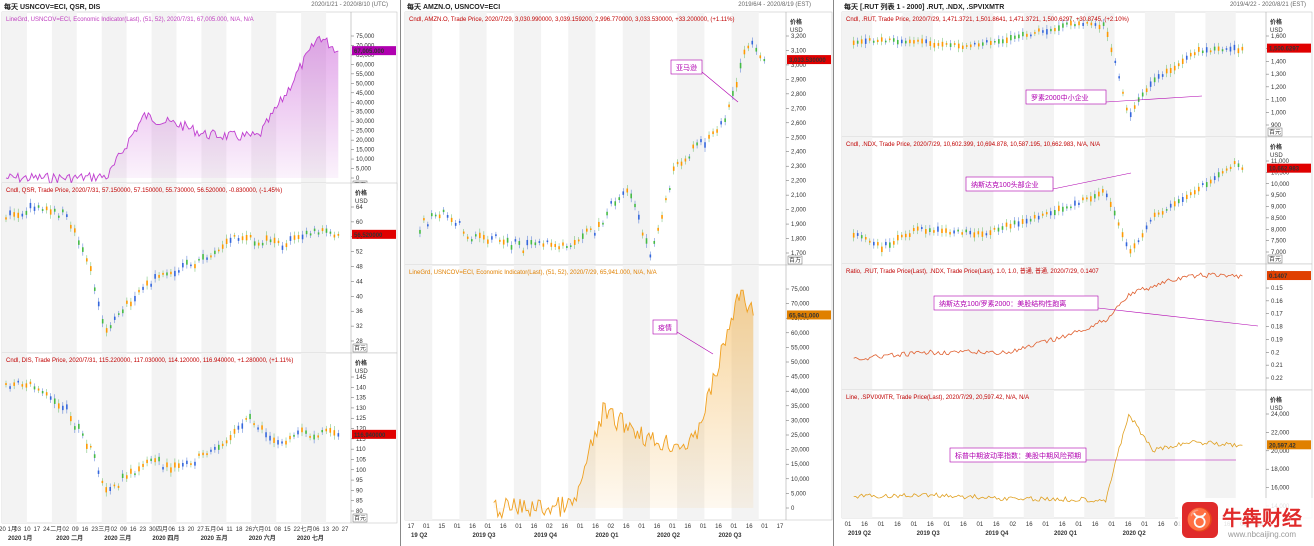  I want to click on y-tick-label: 70,000, so click(800, 305).